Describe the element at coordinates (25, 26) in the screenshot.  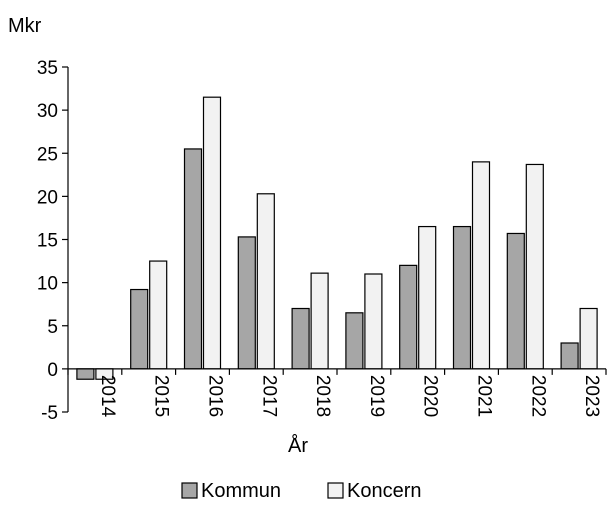
I see `y-axis-title: Mkr` at that location.